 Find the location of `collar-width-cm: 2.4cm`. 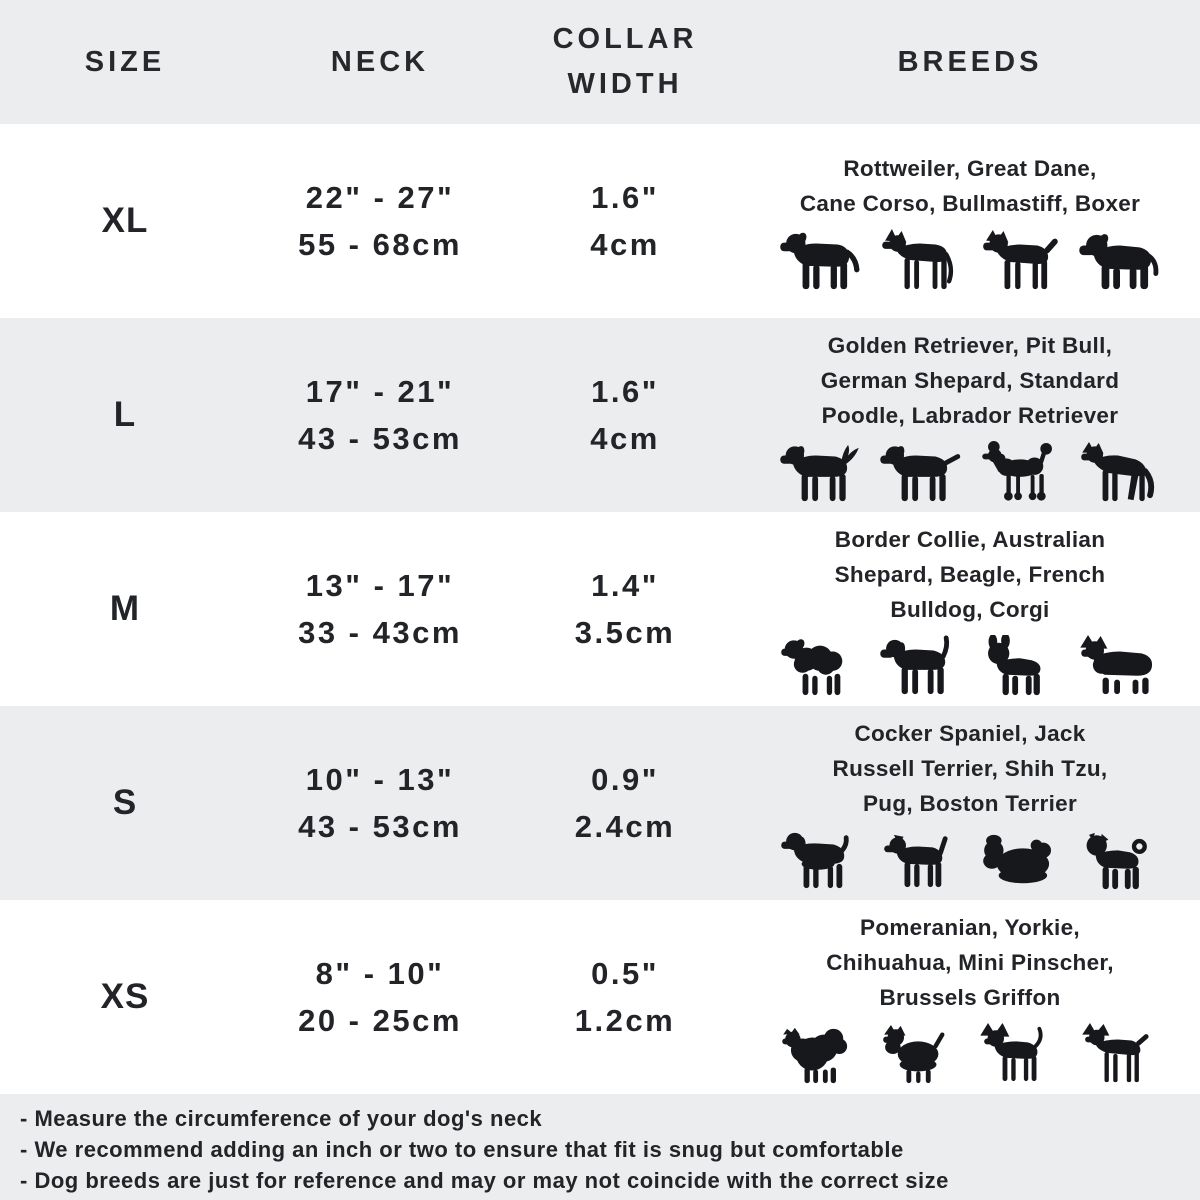

collar-width-cm: 2.4cm is located at coordinates (625, 826).